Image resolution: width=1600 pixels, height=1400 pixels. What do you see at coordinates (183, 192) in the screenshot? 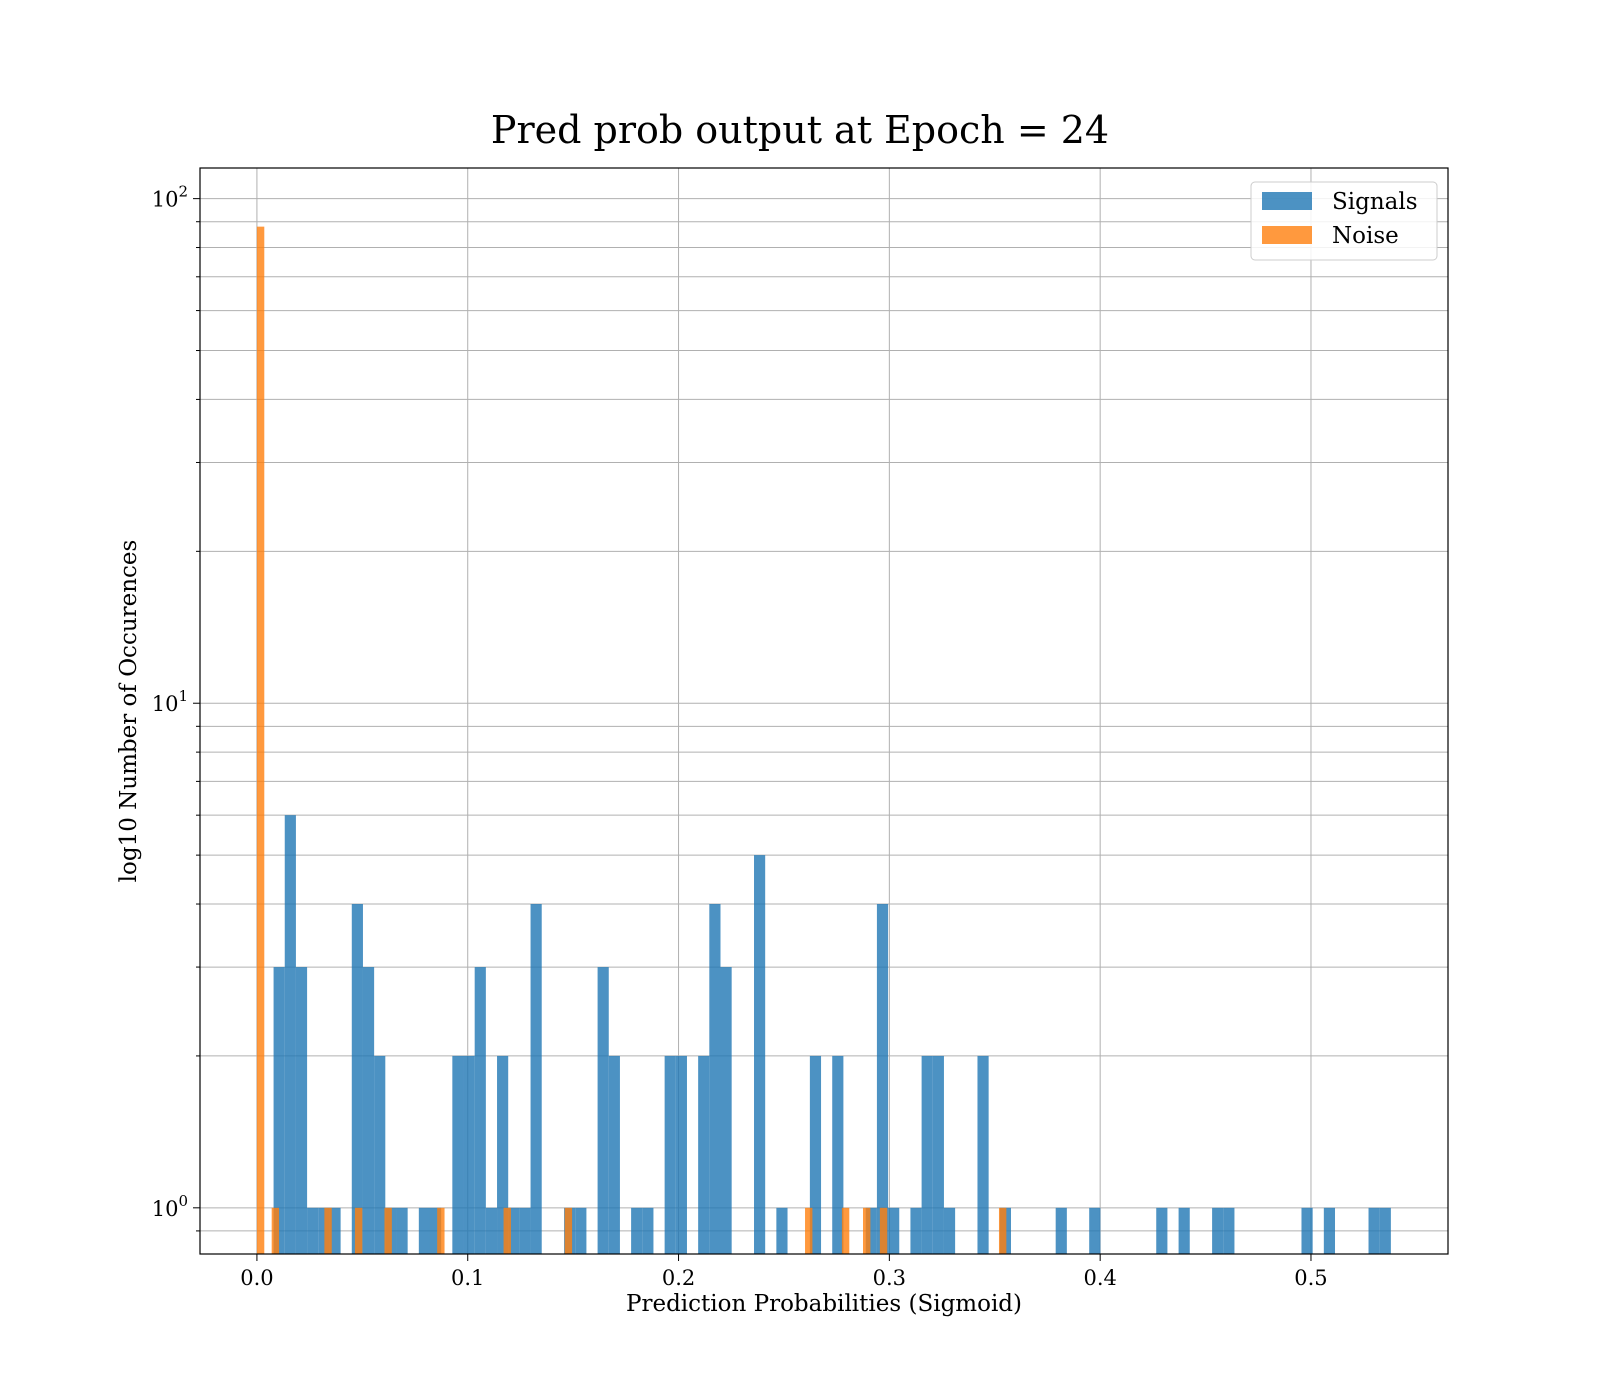
I see `y-tick-label-exponent: 2` at bounding box center [183, 192].